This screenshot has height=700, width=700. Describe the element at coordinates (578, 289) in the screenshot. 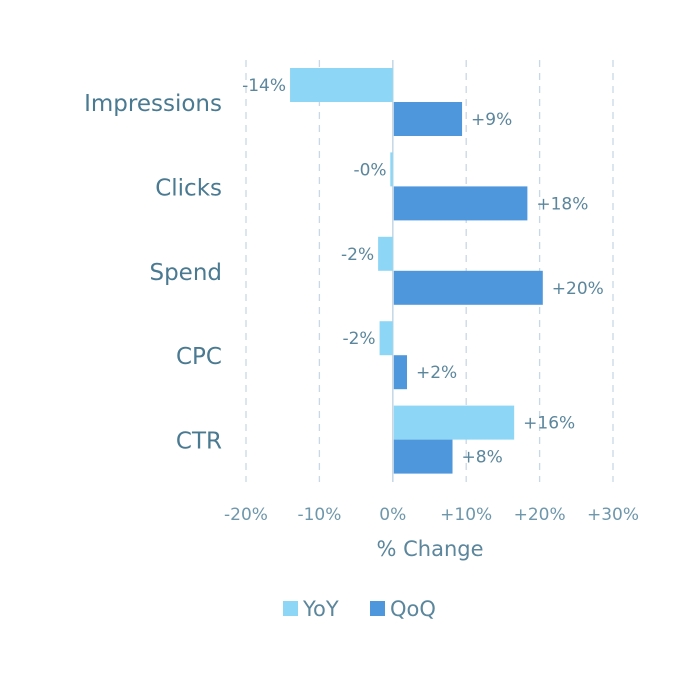

I see `data-label: +20%` at that location.